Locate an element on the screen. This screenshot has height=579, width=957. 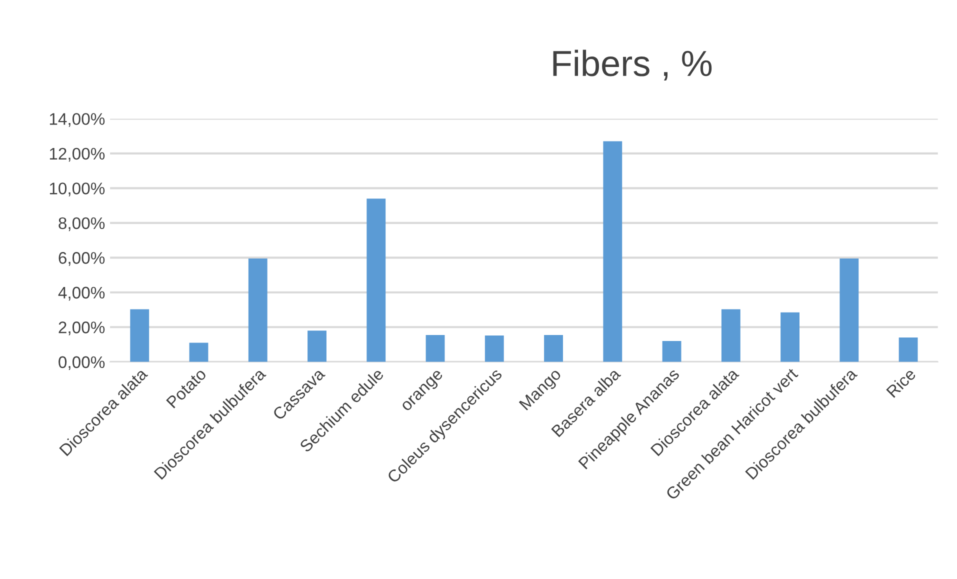
y-tick-label: 14,00% is located at coordinates (77, 120).